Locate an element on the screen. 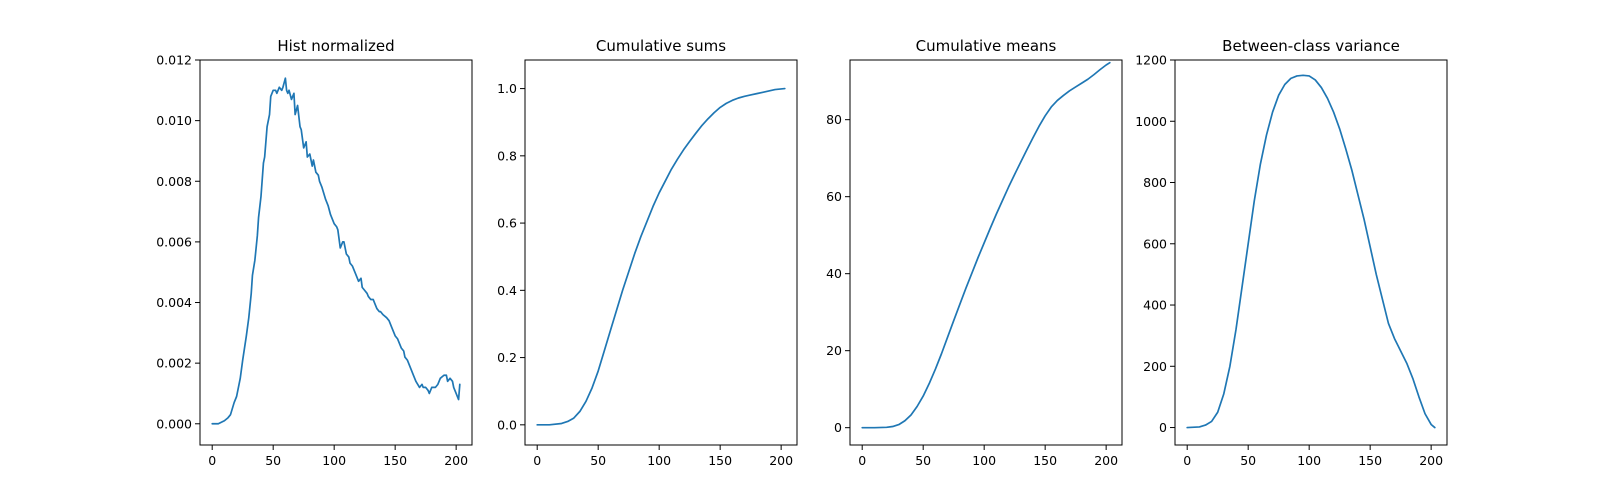 Image resolution: width=1600 pixels, height=500 pixels. y-tick-label: 0.002 is located at coordinates (174, 363).